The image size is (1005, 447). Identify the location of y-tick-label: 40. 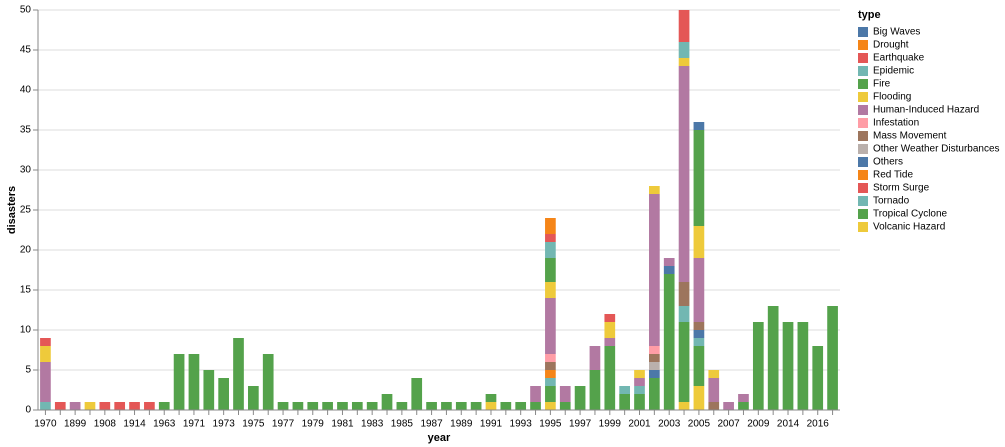
(26, 90).